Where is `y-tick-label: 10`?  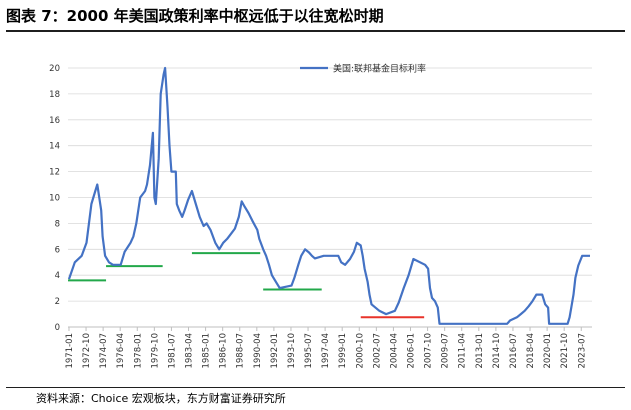 y-tick-label: 10 is located at coordinates (54, 199).